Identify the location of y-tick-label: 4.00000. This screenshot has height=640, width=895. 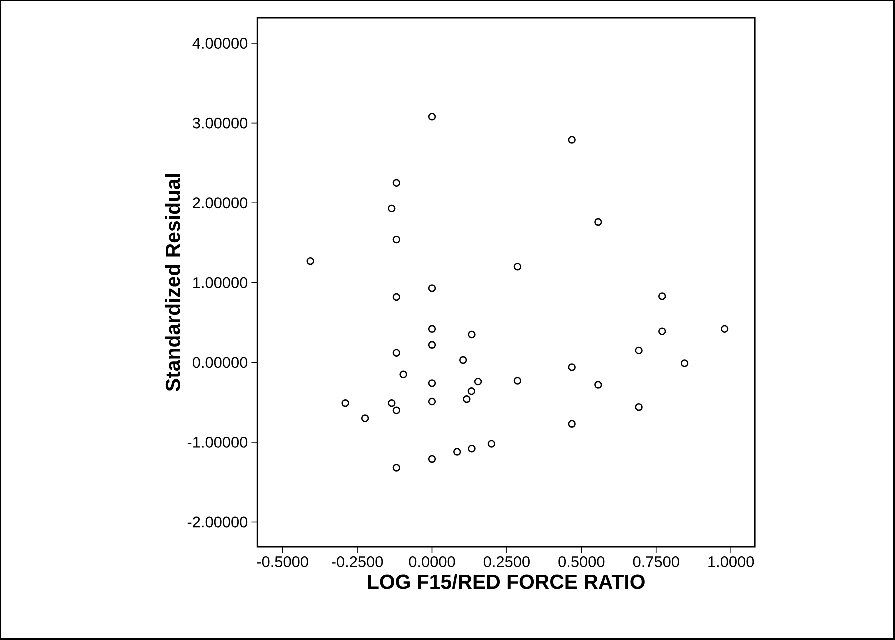
(220, 43).